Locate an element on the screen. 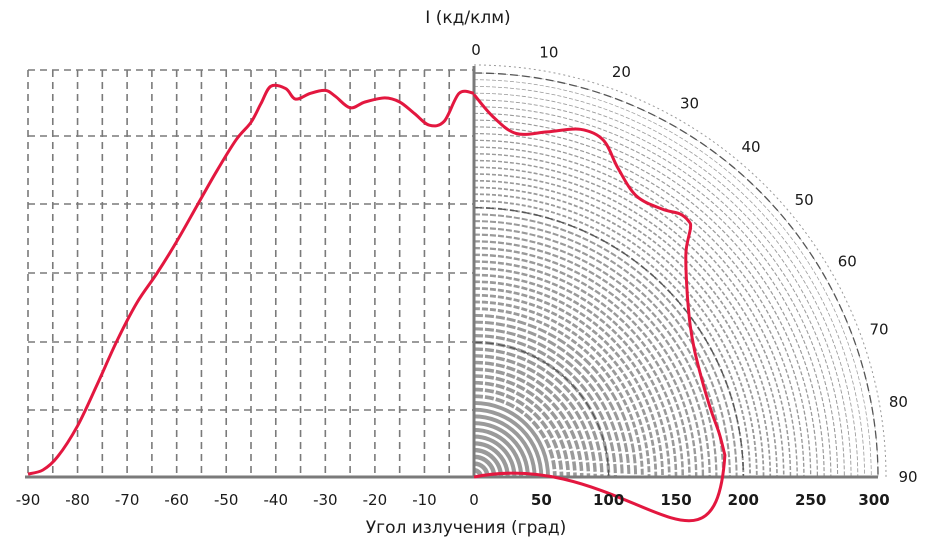 This screenshot has width=928, height=547. radius-tick-label: 100 is located at coordinates (608, 500).